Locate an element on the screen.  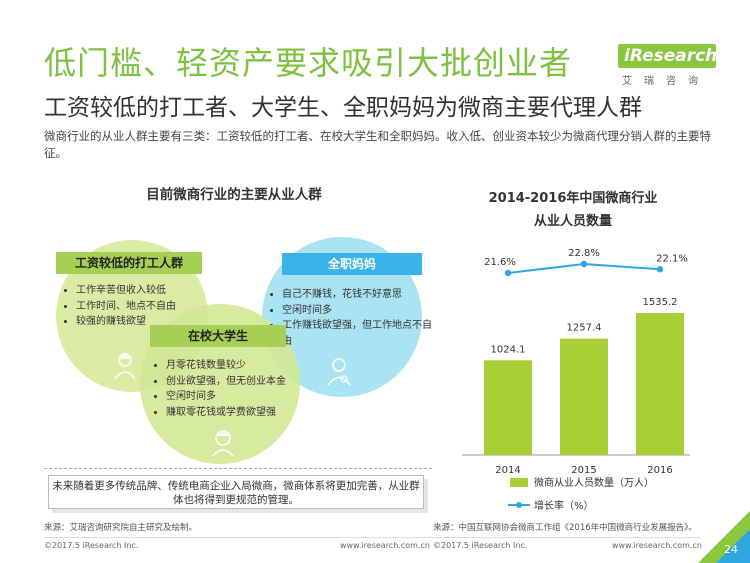
page-subtitle: 工资较低的打工者、大学生、全职妈妈为微商主要代理人群 is located at coordinates (343, 108).